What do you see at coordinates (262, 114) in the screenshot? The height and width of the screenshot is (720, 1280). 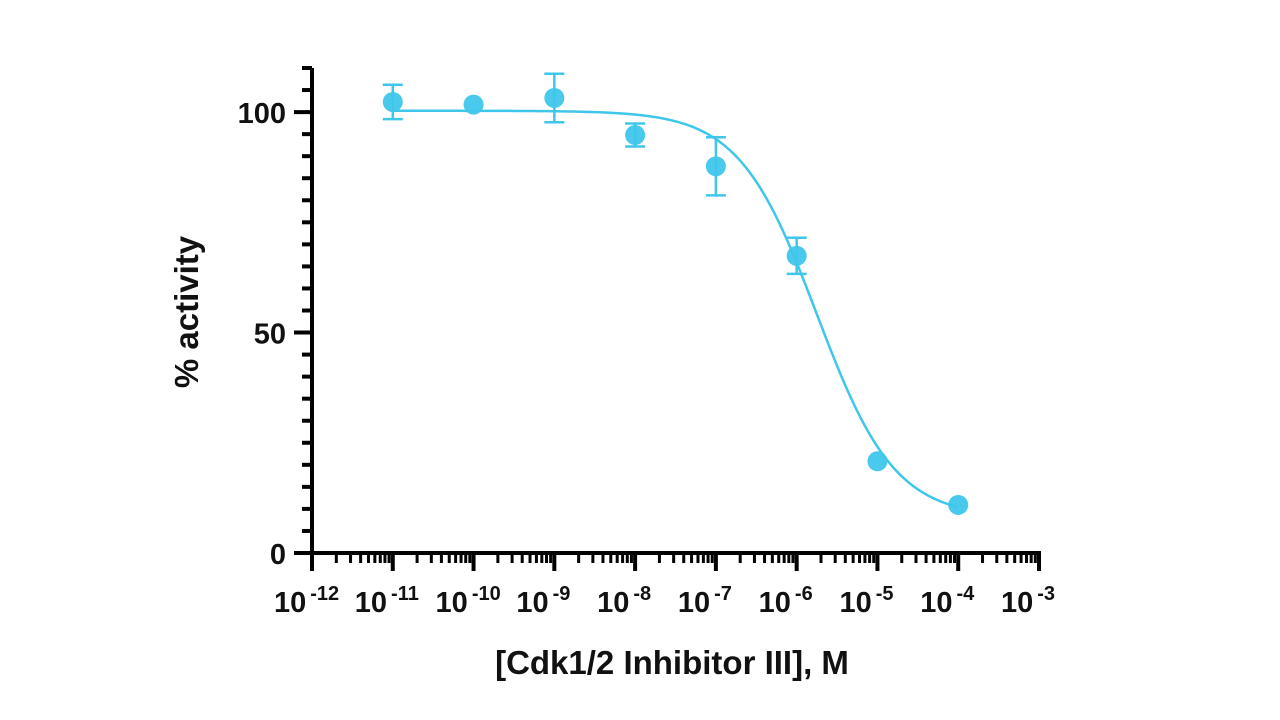 I see `y-tick-label: 100` at bounding box center [262, 114].